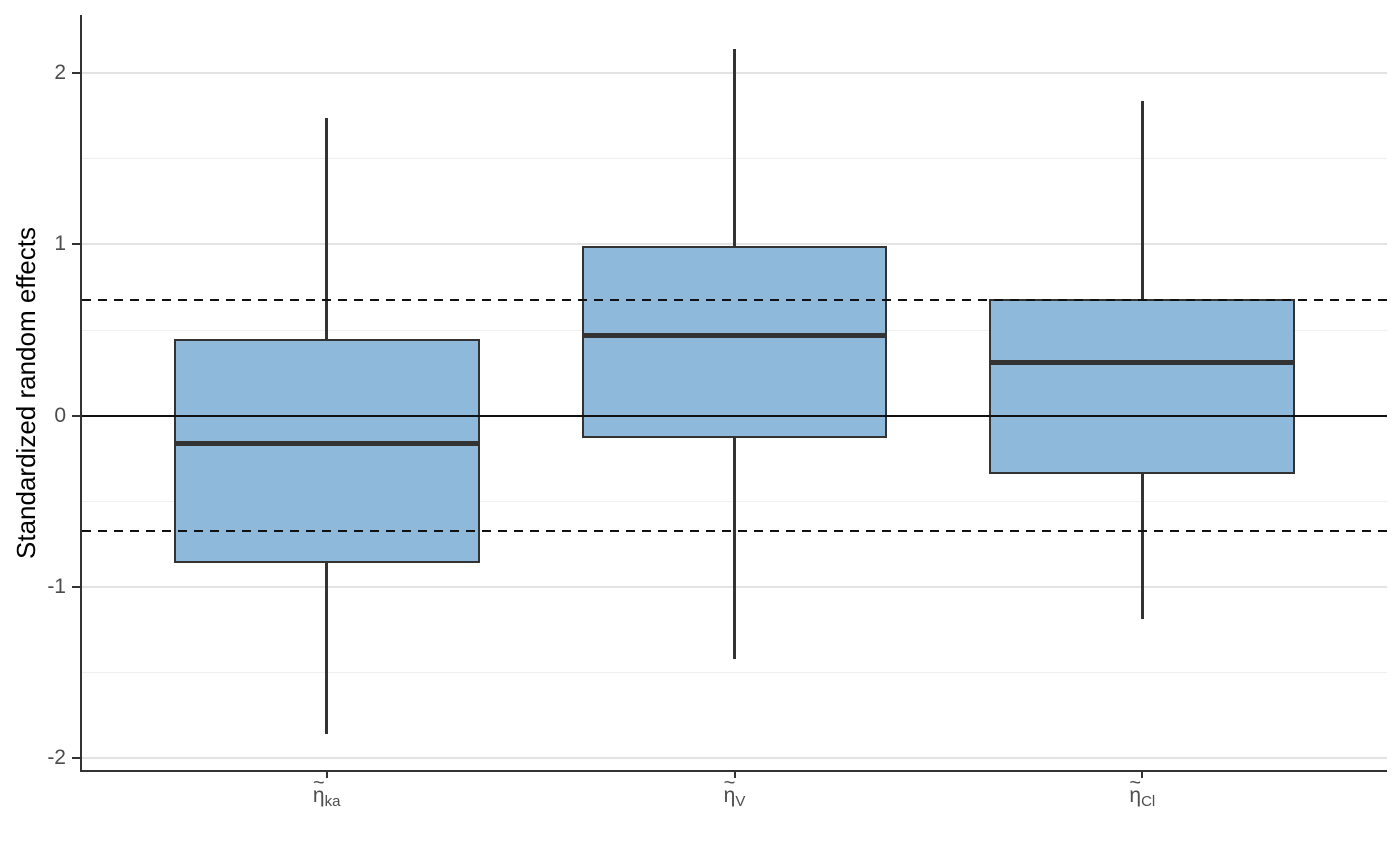 This screenshot has height=866, width=1400. Describe the element at coordinates (56, 586) in the screenshot. I see `y-tick-label: -1` at that location.